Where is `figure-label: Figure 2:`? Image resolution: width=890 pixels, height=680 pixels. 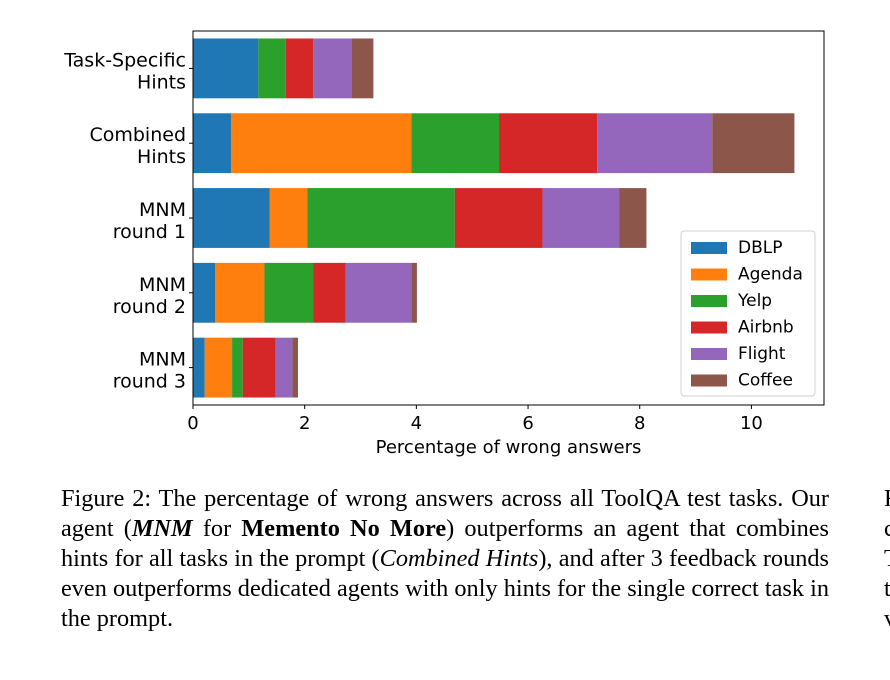
figure-label: Figure 2: is located at coordinates (106, 498).